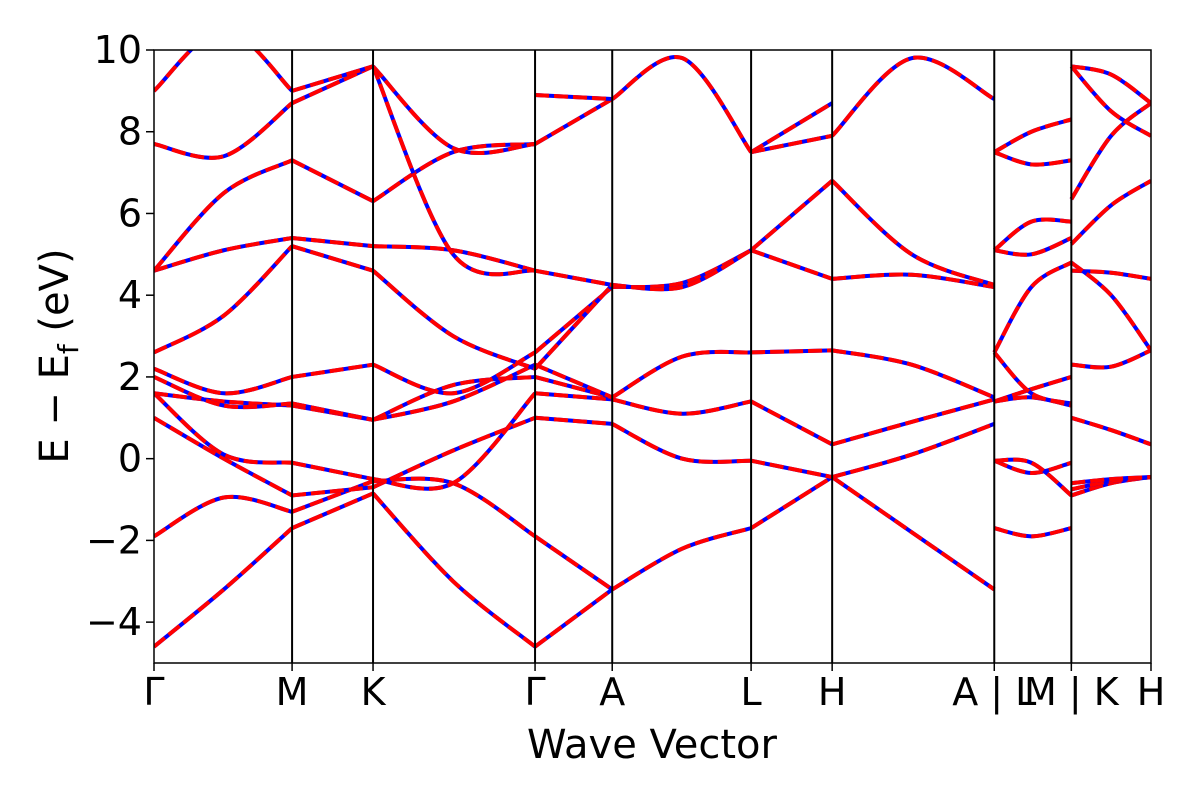  Describe the element at coordinates (114, 540) in the screenshot. I see `y-tick-label-1: −2` at that location.